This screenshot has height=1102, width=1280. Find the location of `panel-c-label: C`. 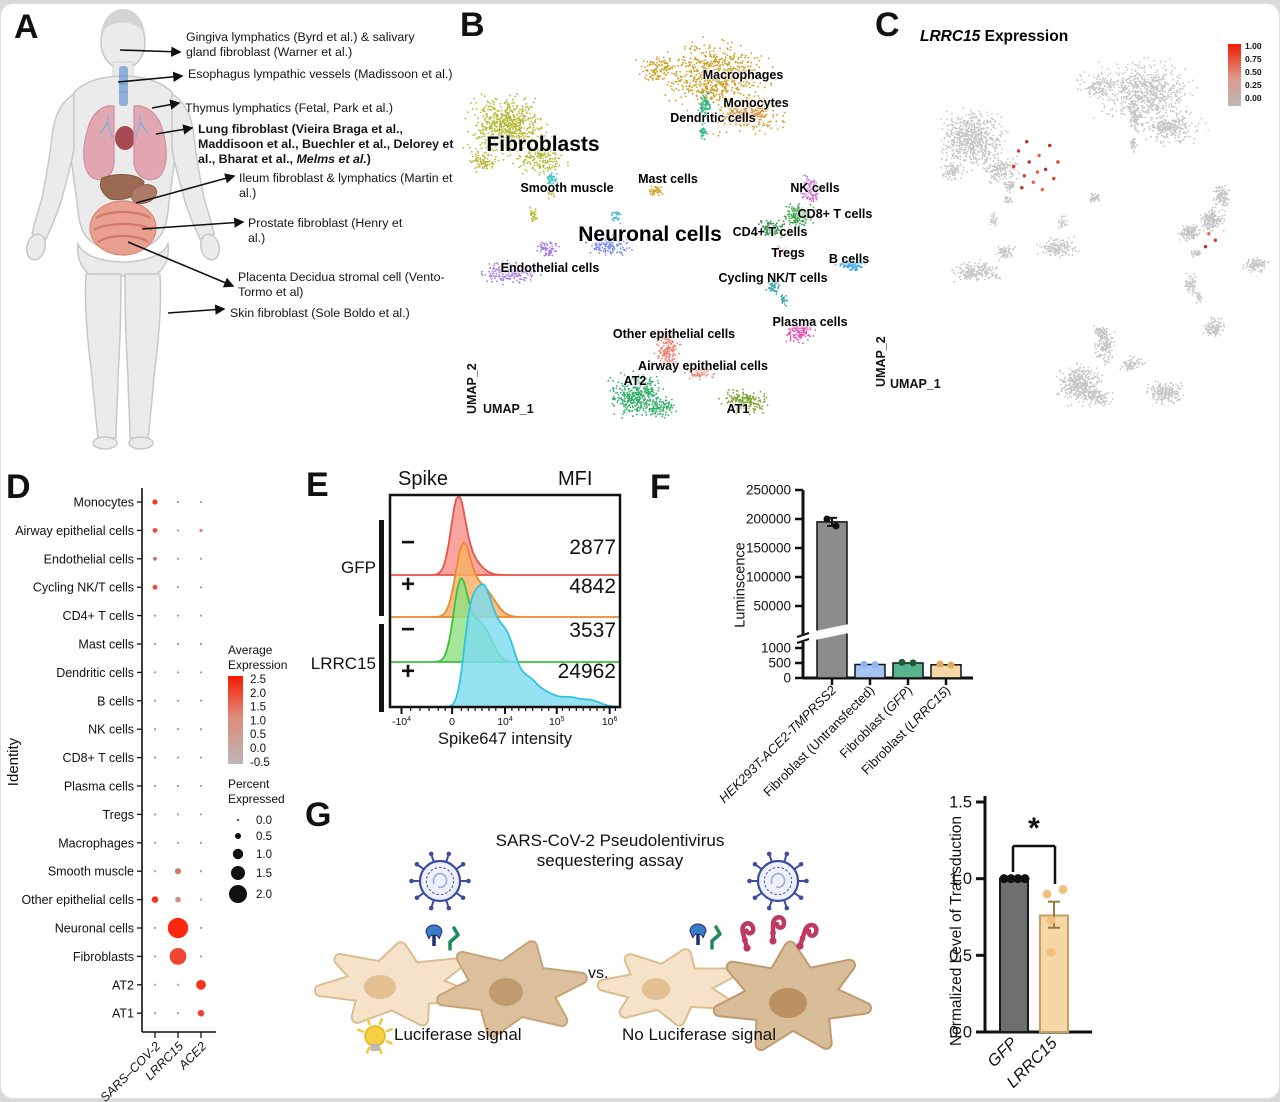

panel-c-label: C is located at coordinates (887, 25).